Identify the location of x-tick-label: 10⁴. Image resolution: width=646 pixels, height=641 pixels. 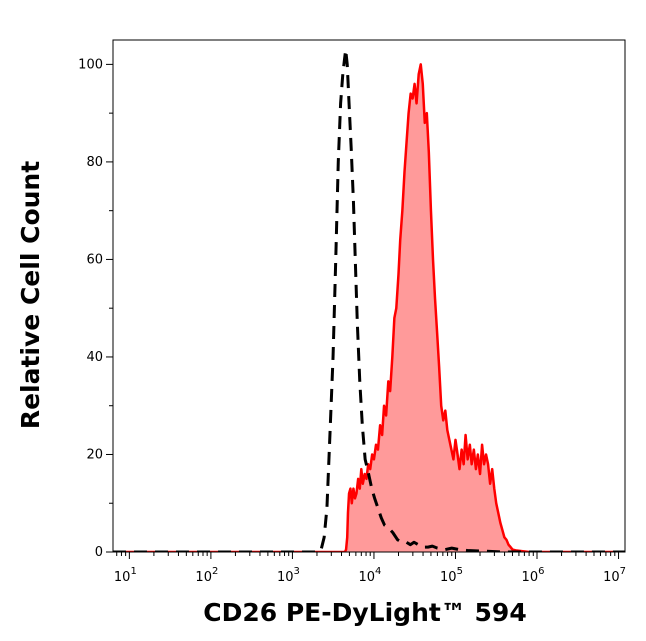
(369, 575).